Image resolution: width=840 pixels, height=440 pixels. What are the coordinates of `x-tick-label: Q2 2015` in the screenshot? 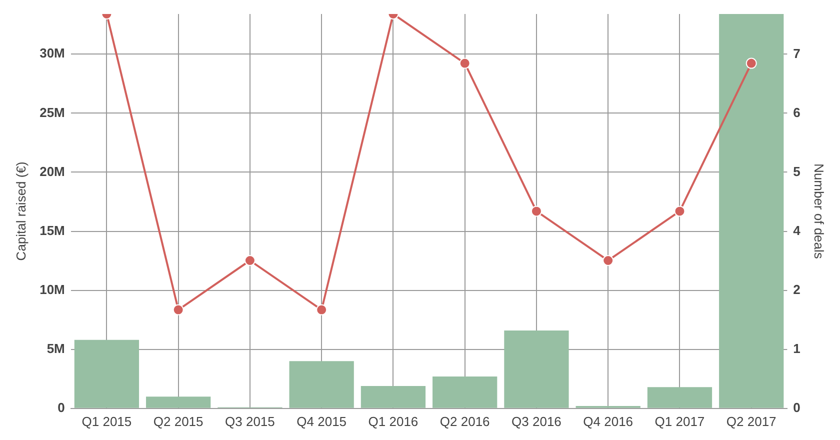 It's located at (178, 421).